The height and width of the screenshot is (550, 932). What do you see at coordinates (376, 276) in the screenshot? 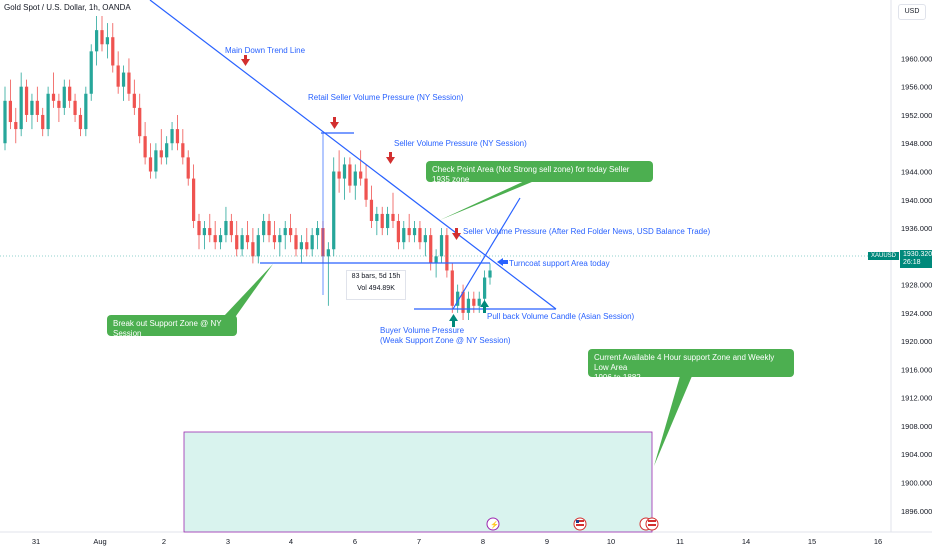
I see `measure-bars-text: 83 bars, 5d 15h` at bounding box center [376, 276].